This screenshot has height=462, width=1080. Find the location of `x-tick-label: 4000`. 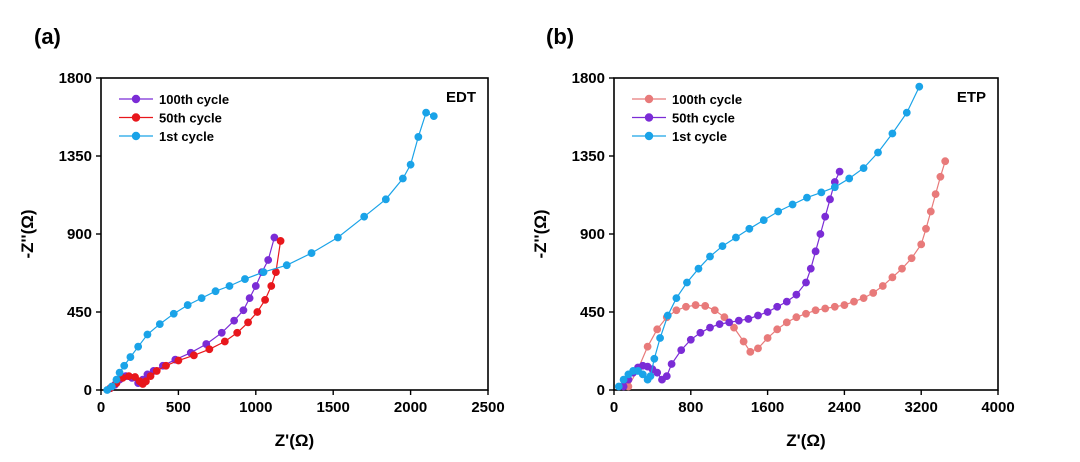

x-tick-label: 4000 is located at coordinates (997, 407).